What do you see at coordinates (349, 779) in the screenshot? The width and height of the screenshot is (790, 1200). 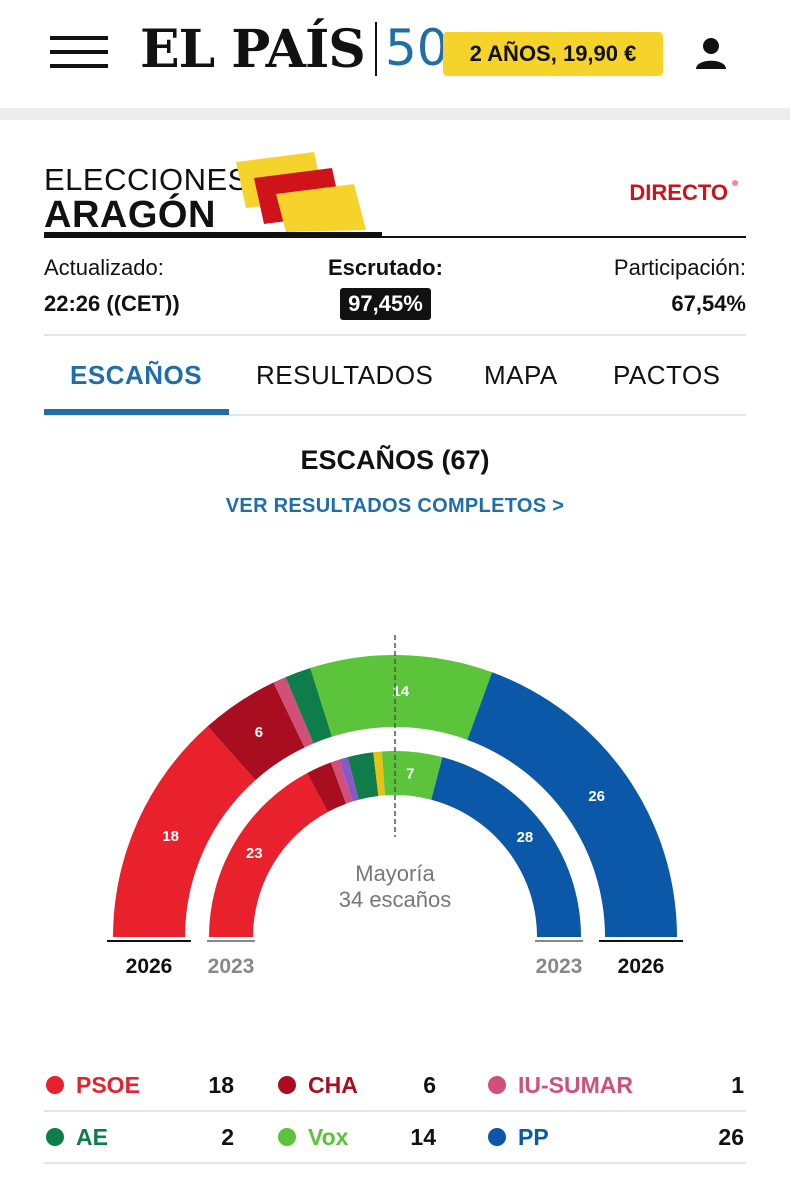 I see `seat-arc-2023-podemos` at bounding box center [349, 779].